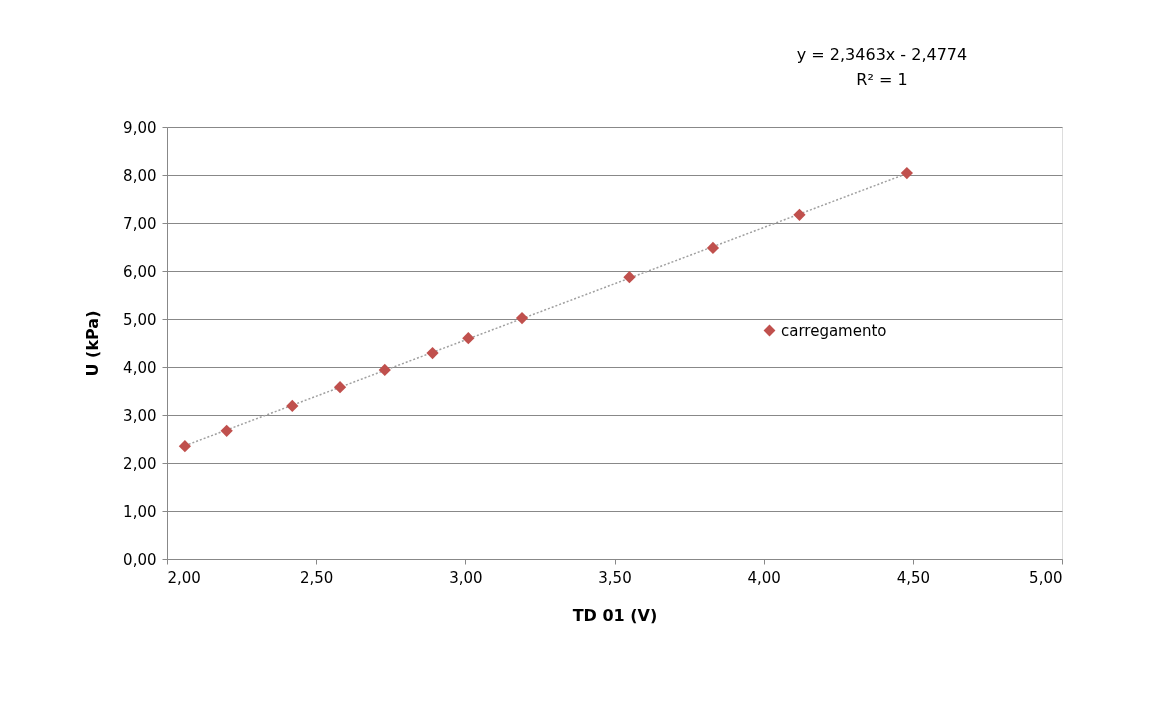 The width and height of the screenshot is (1172, 720). What do you see at coordinates (140, 223) in the screenshot?
I see `y-tick-label: 7,00` at bounding box center [140, 223].